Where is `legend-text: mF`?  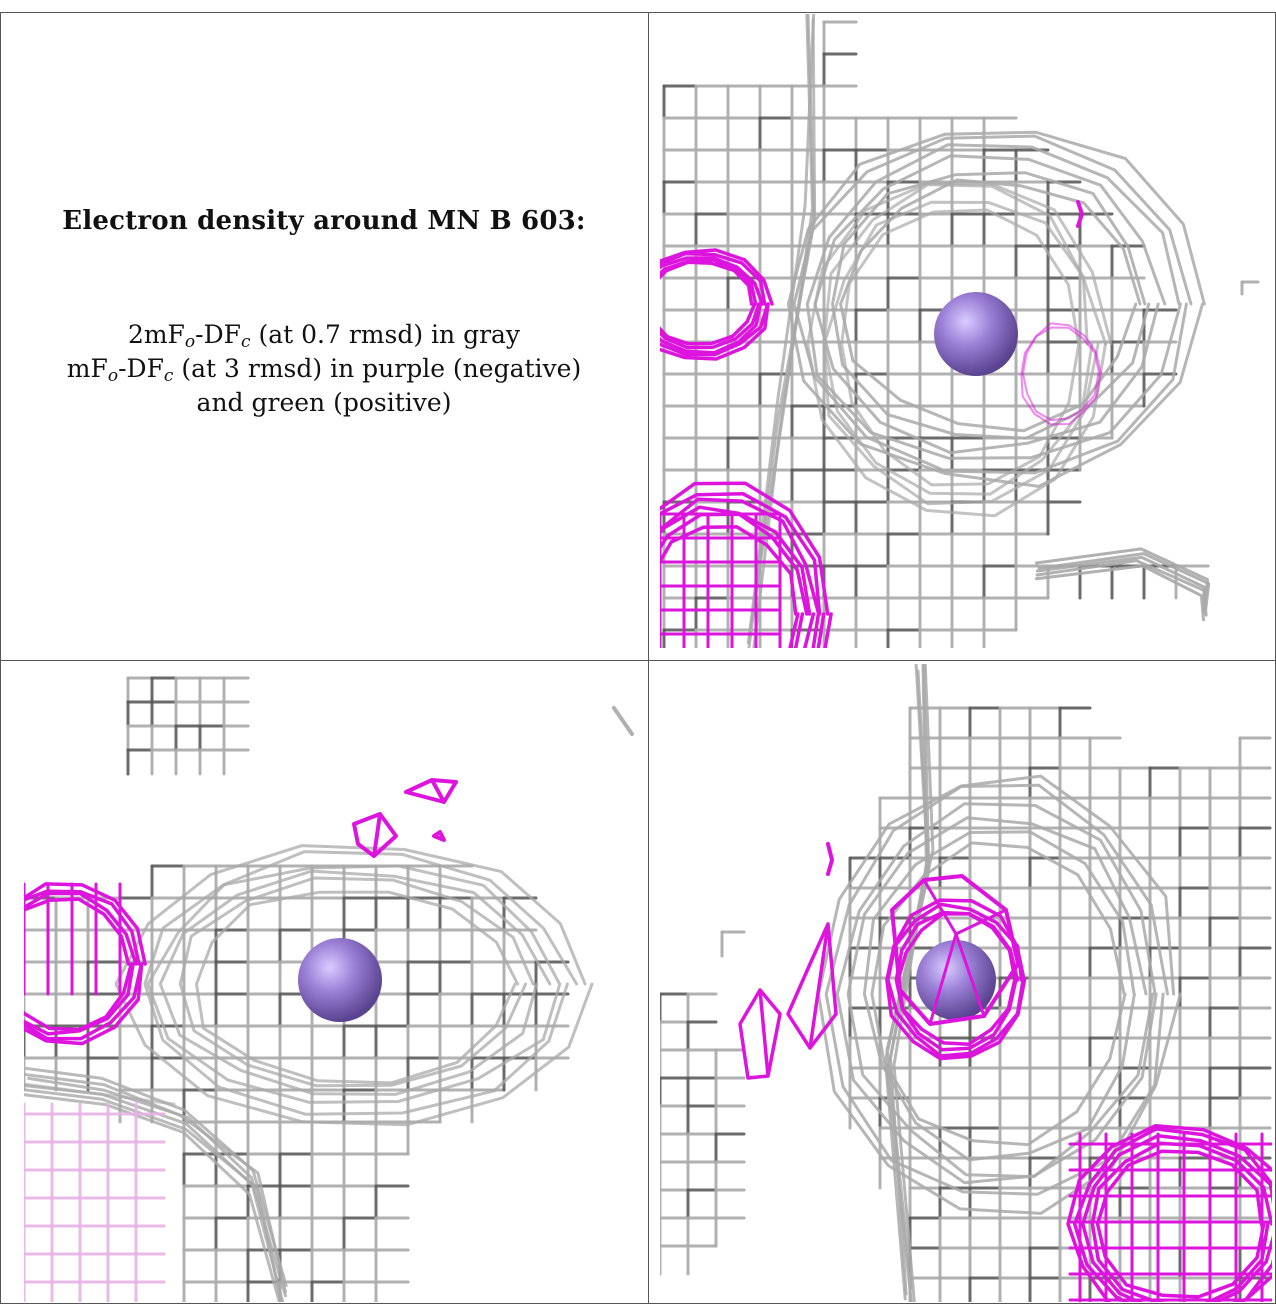 legend-text: mF is located at coordinates (87, 368).